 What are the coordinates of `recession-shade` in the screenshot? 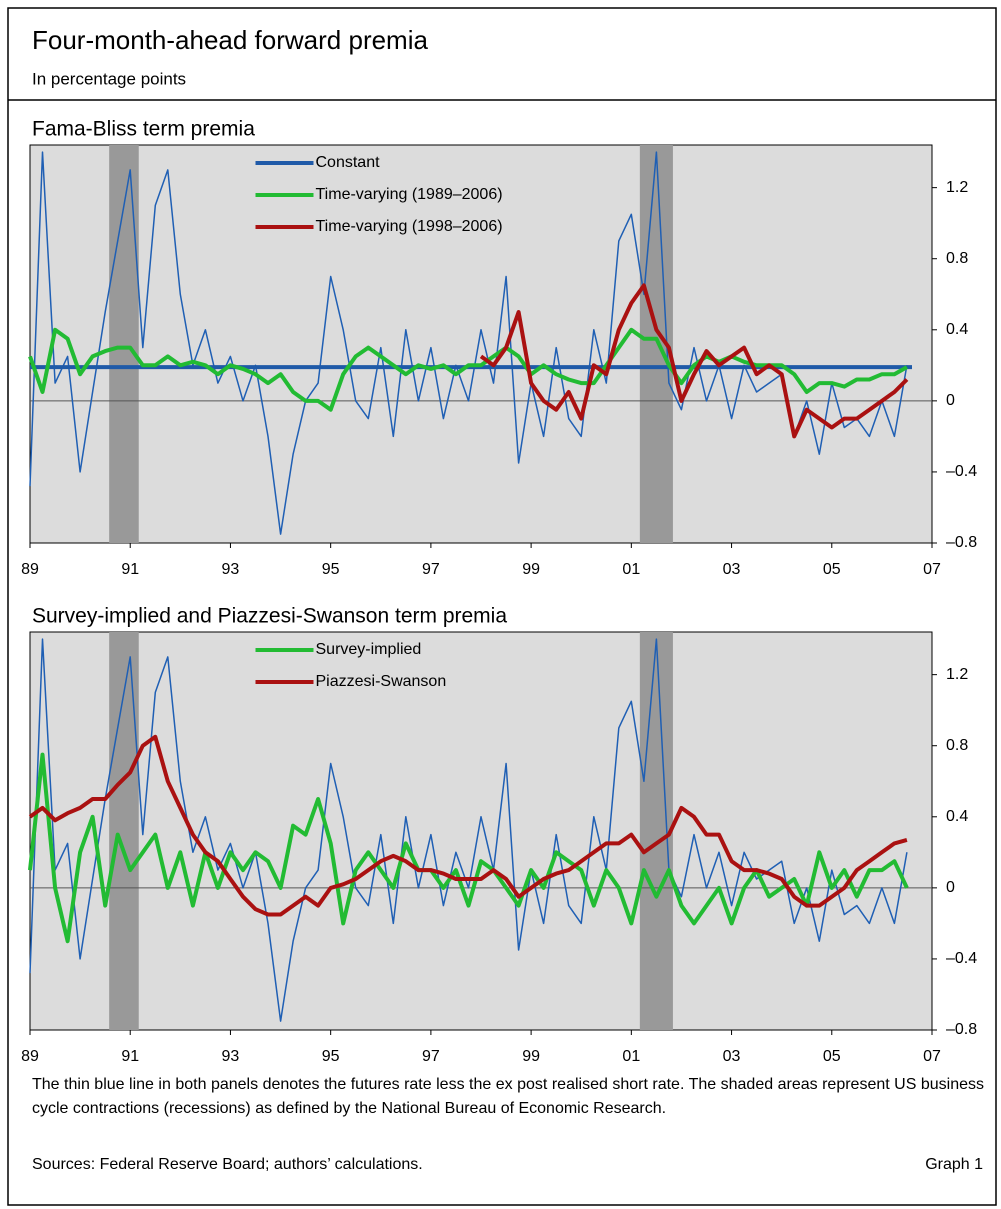 It's located at (656, 831).